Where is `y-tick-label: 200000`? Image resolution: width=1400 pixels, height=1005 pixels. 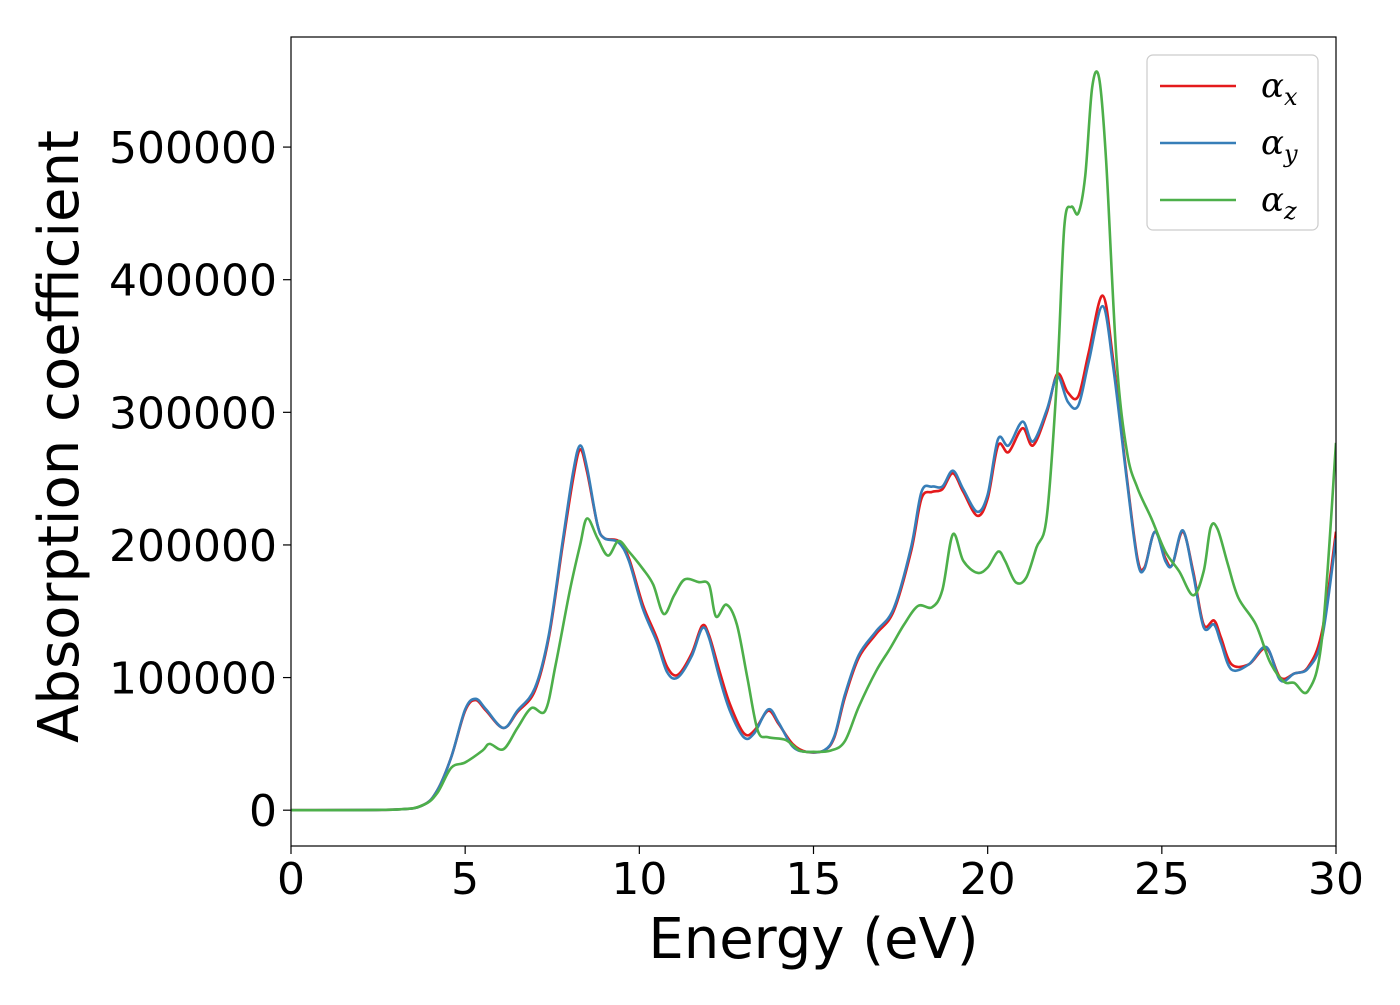
y-tick-label: 200000 is located at coordinates (193, 546).